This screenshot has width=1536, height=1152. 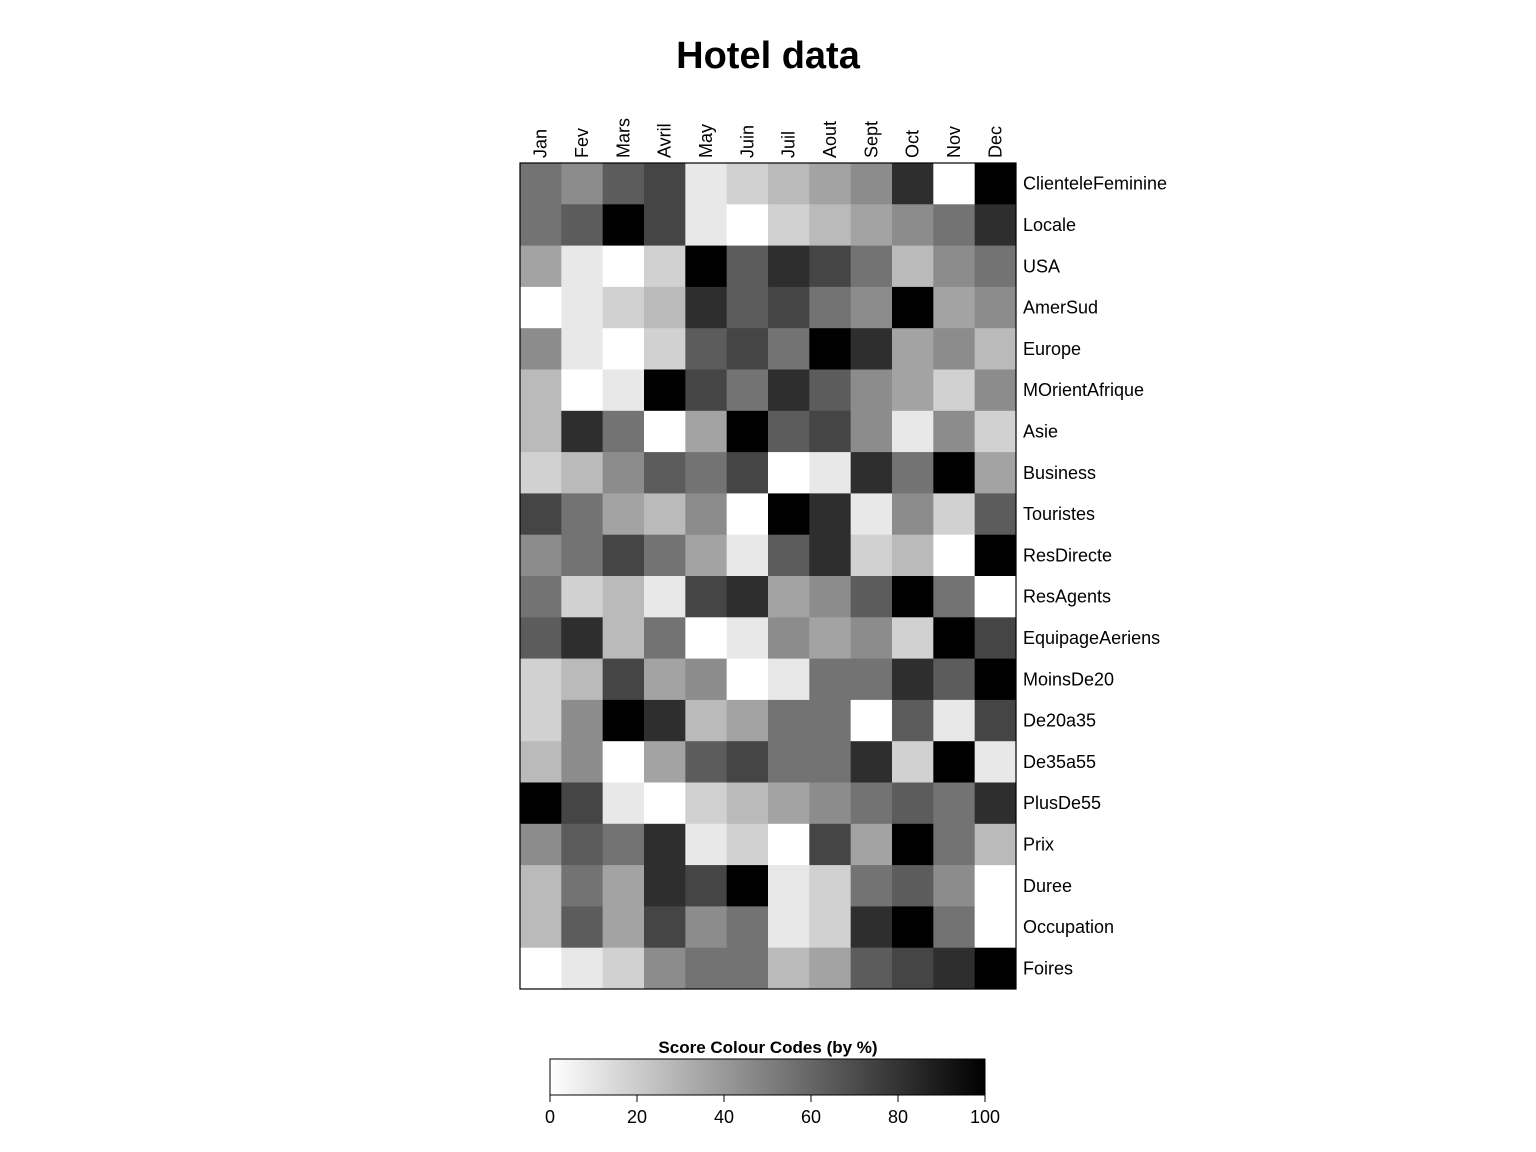 I want to click on row-label: MOrientAfrique, so click(x=1083, y=390).